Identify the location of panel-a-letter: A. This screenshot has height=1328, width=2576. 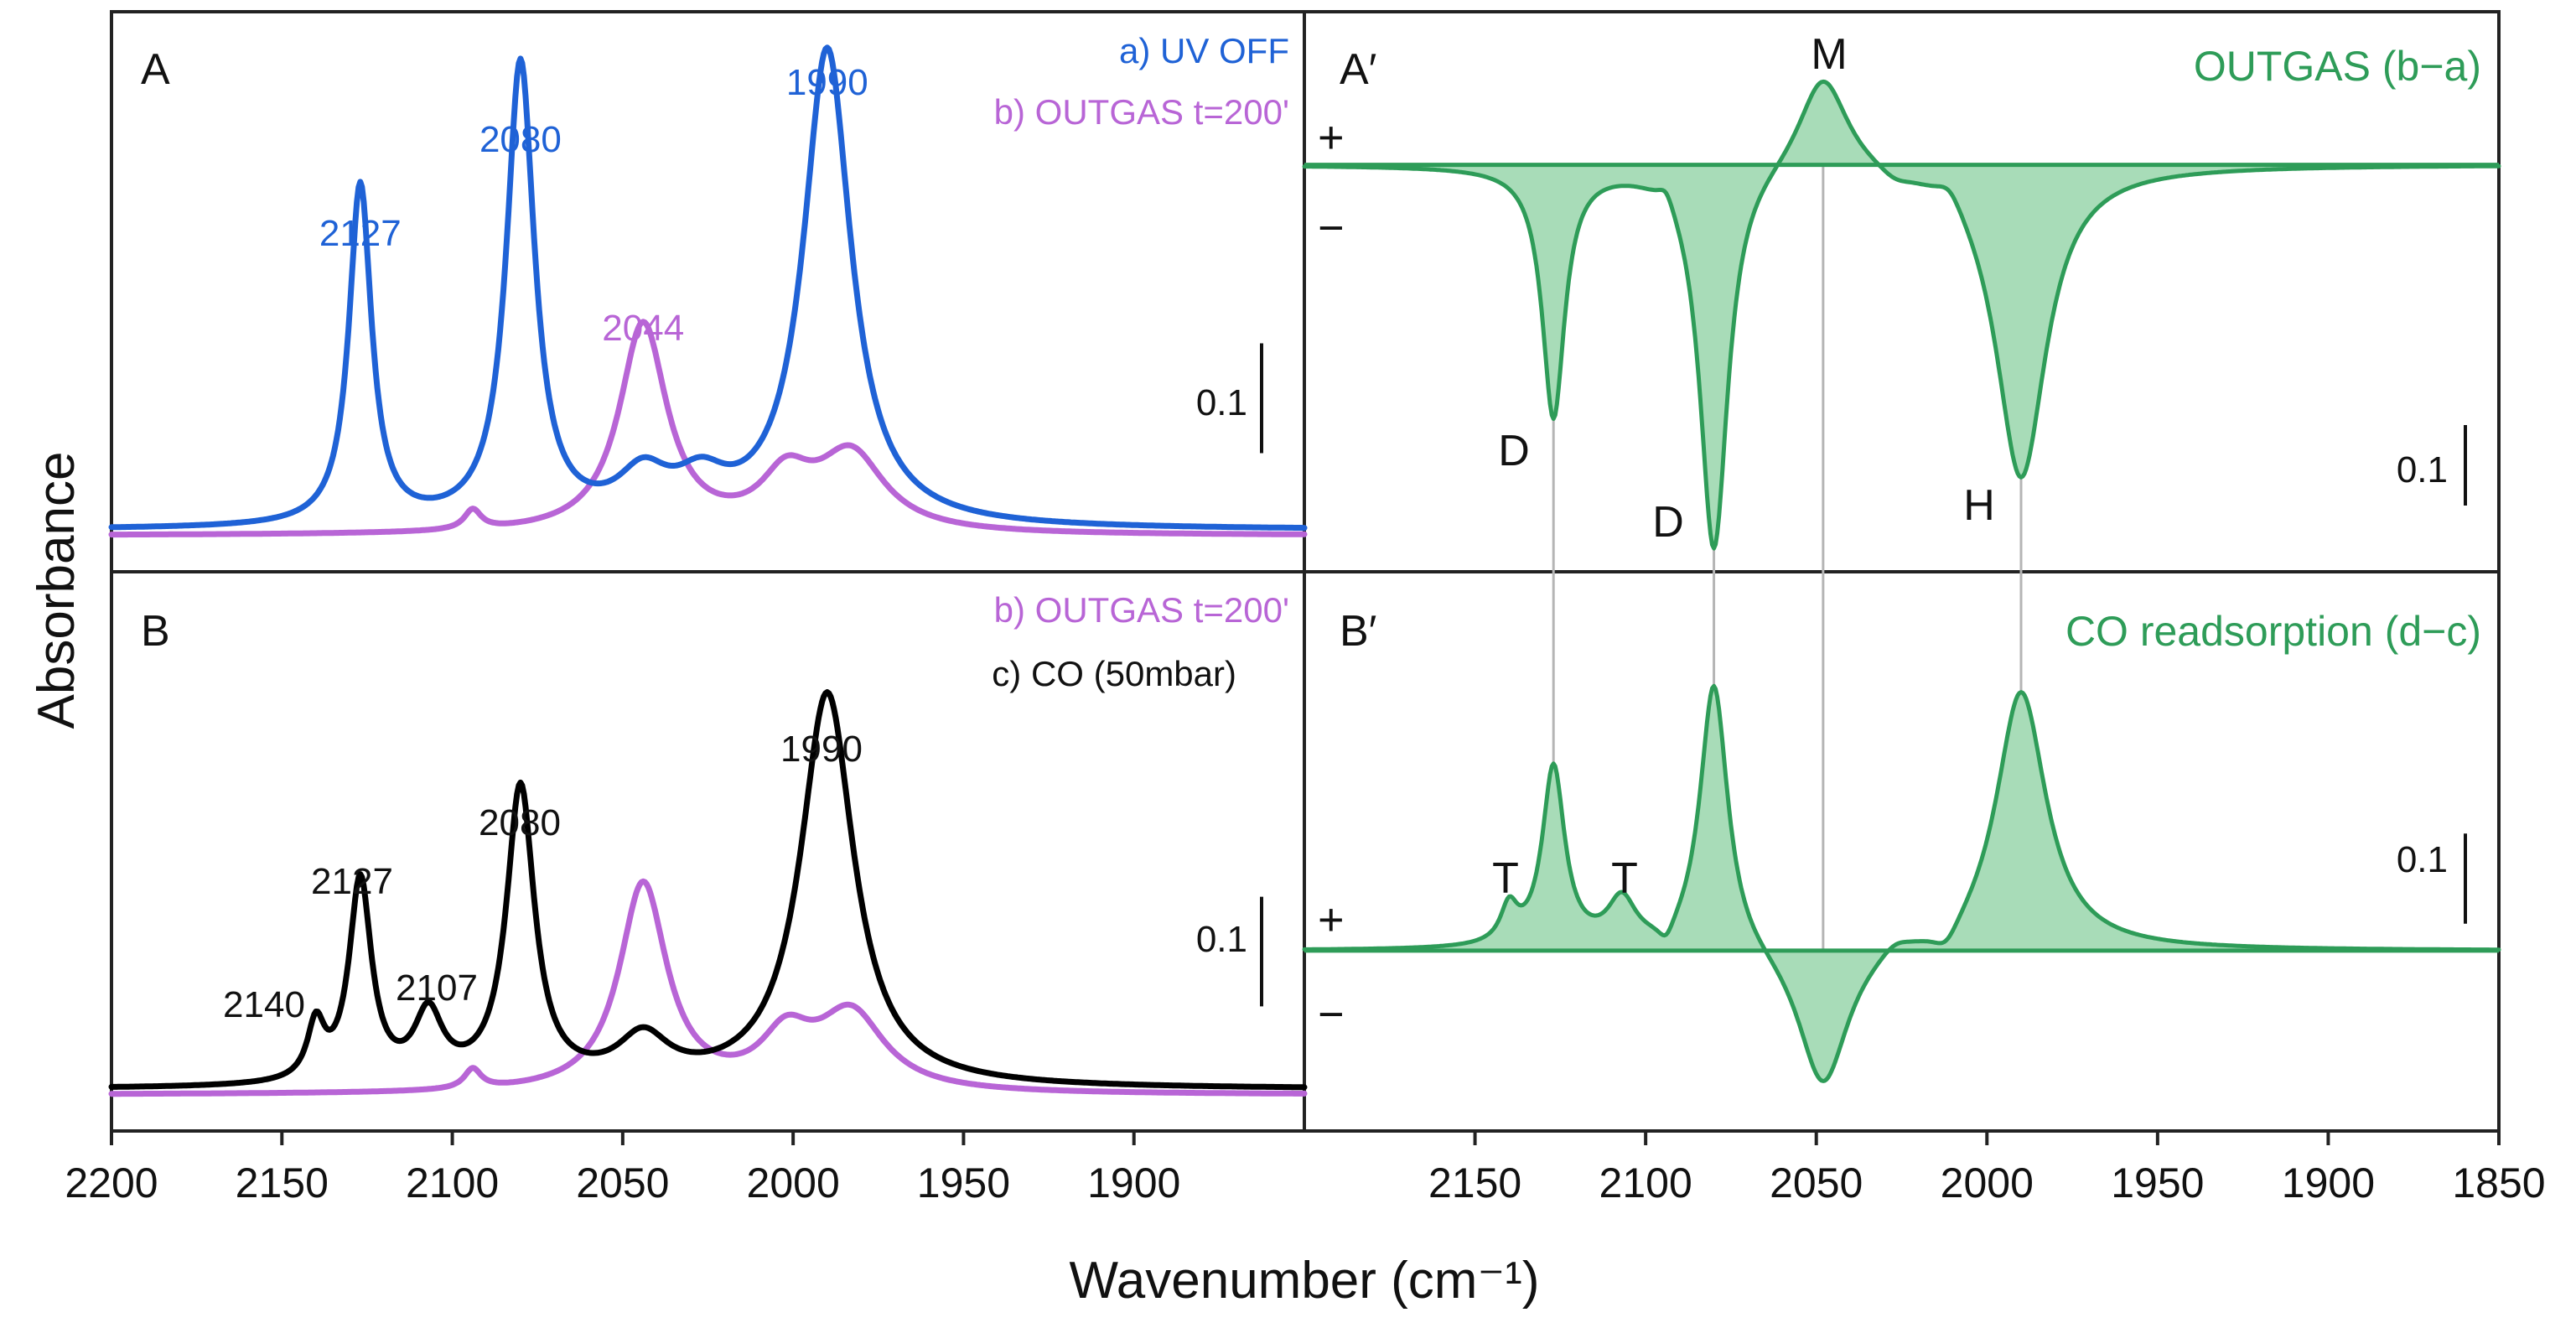
(155, 69).